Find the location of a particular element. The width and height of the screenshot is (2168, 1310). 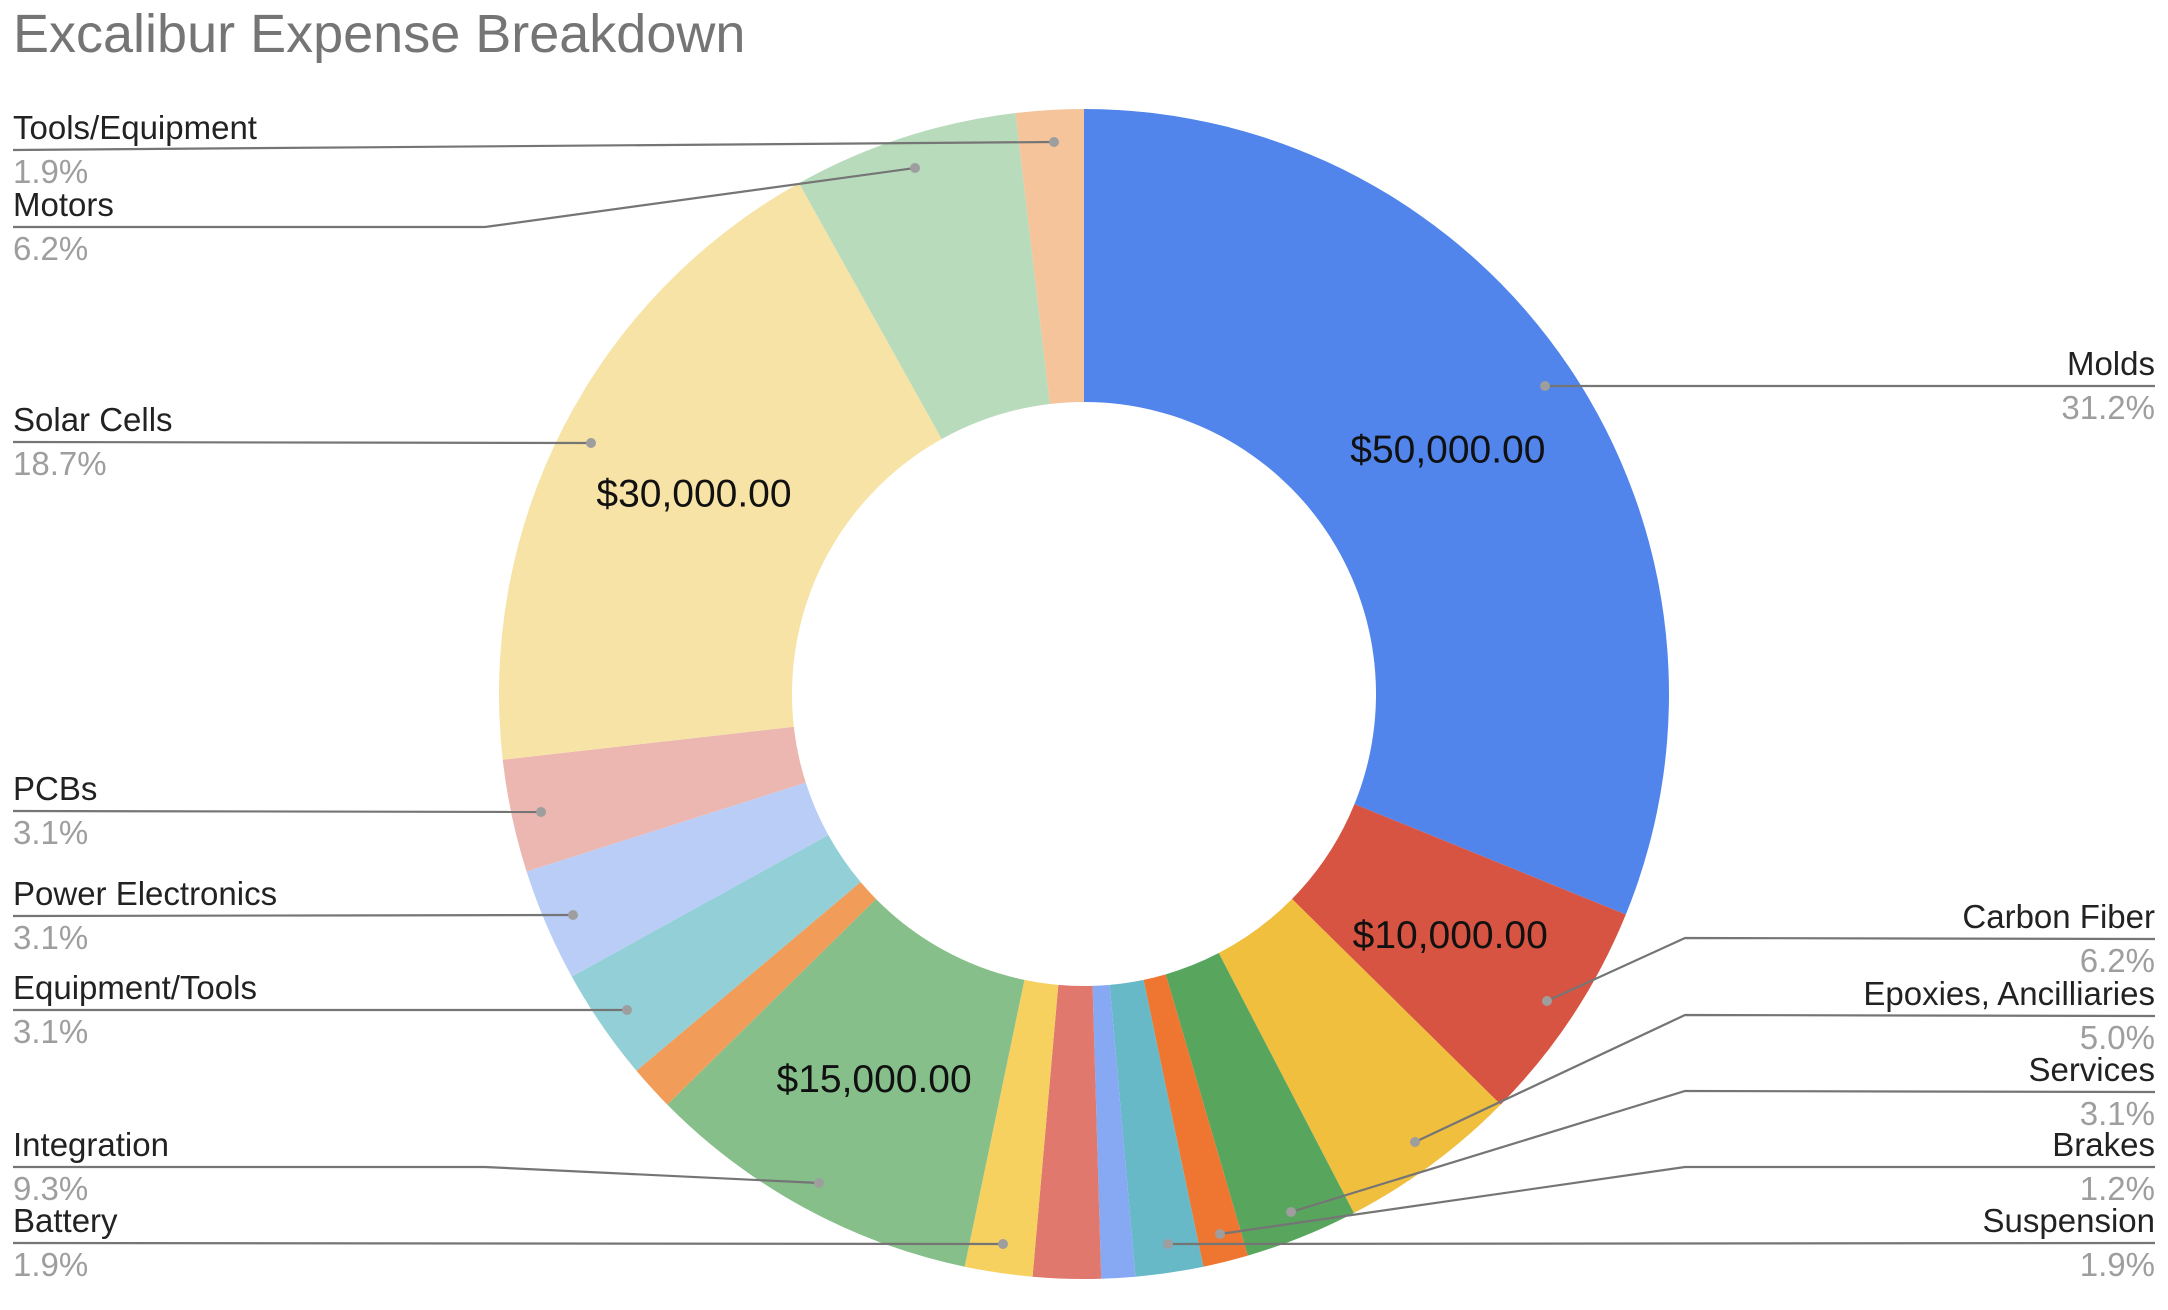

leader-line-brakes is located at coordinates (1687, 1200).